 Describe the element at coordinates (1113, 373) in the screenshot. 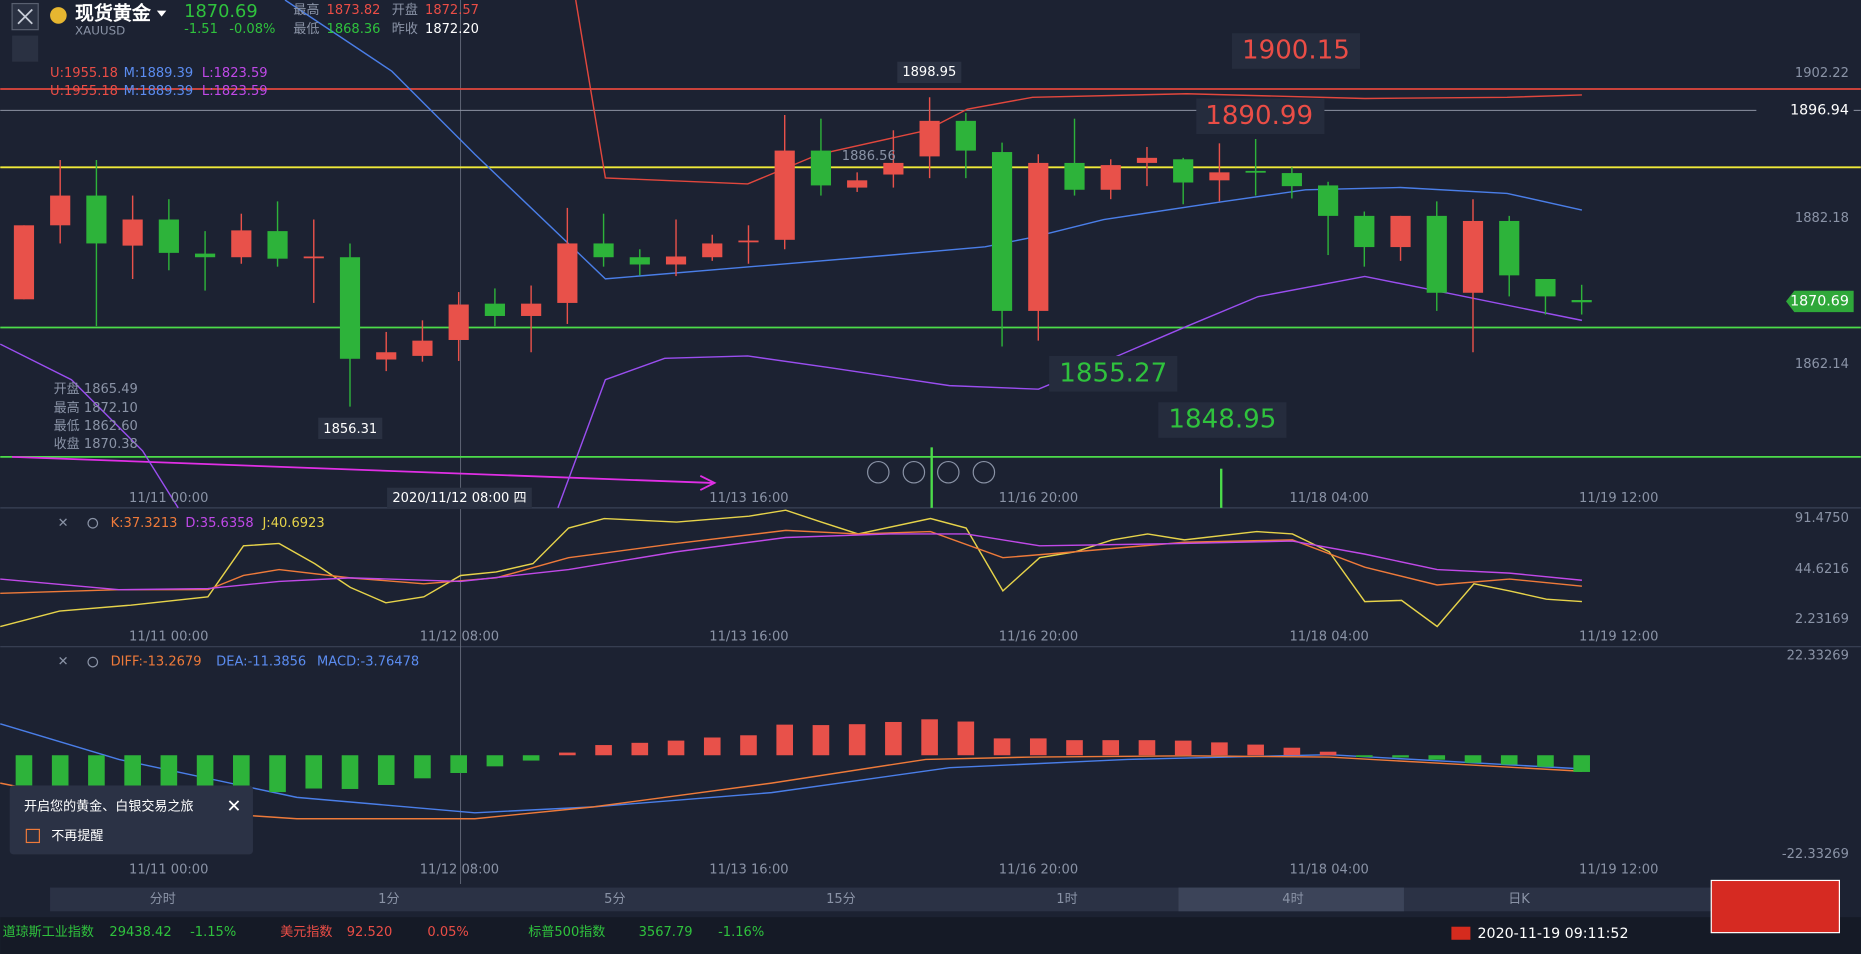

I see `level-label: 1855.27` at that location.